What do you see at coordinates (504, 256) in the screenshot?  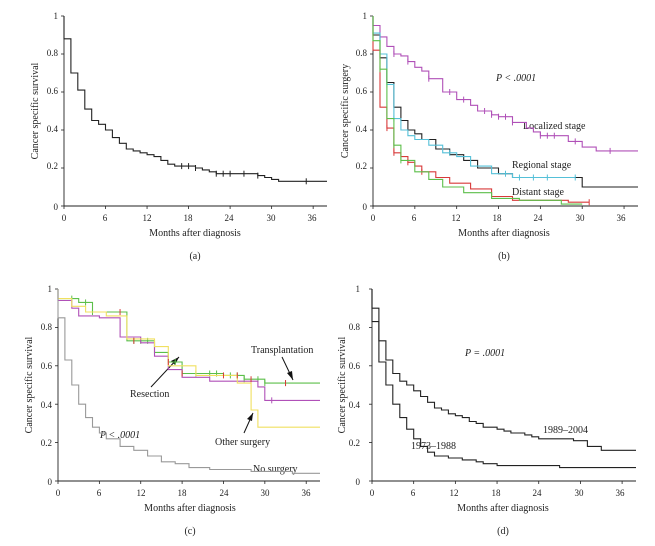 I see `panel-label: (b)` at bounding box center [504, 256].